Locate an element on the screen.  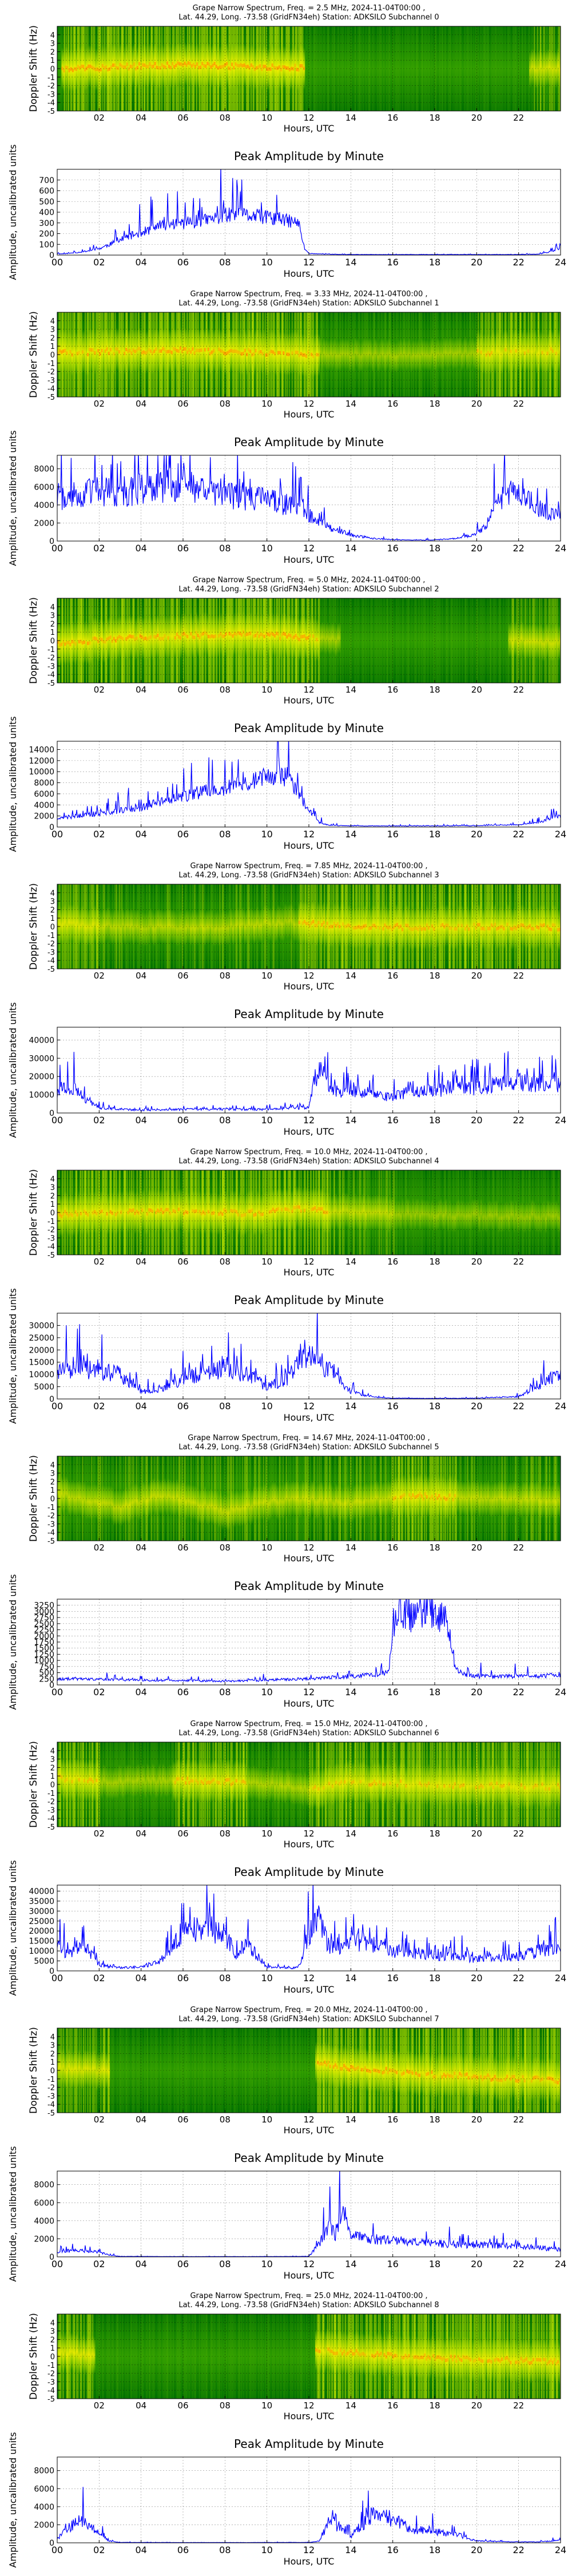
y-tick-label: 2000 is located at coordinates (44, 816).